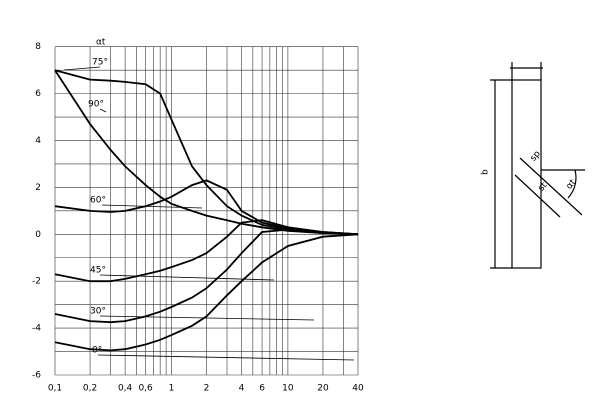  I want to click on x-tick-label: 4, so click(242, 389).